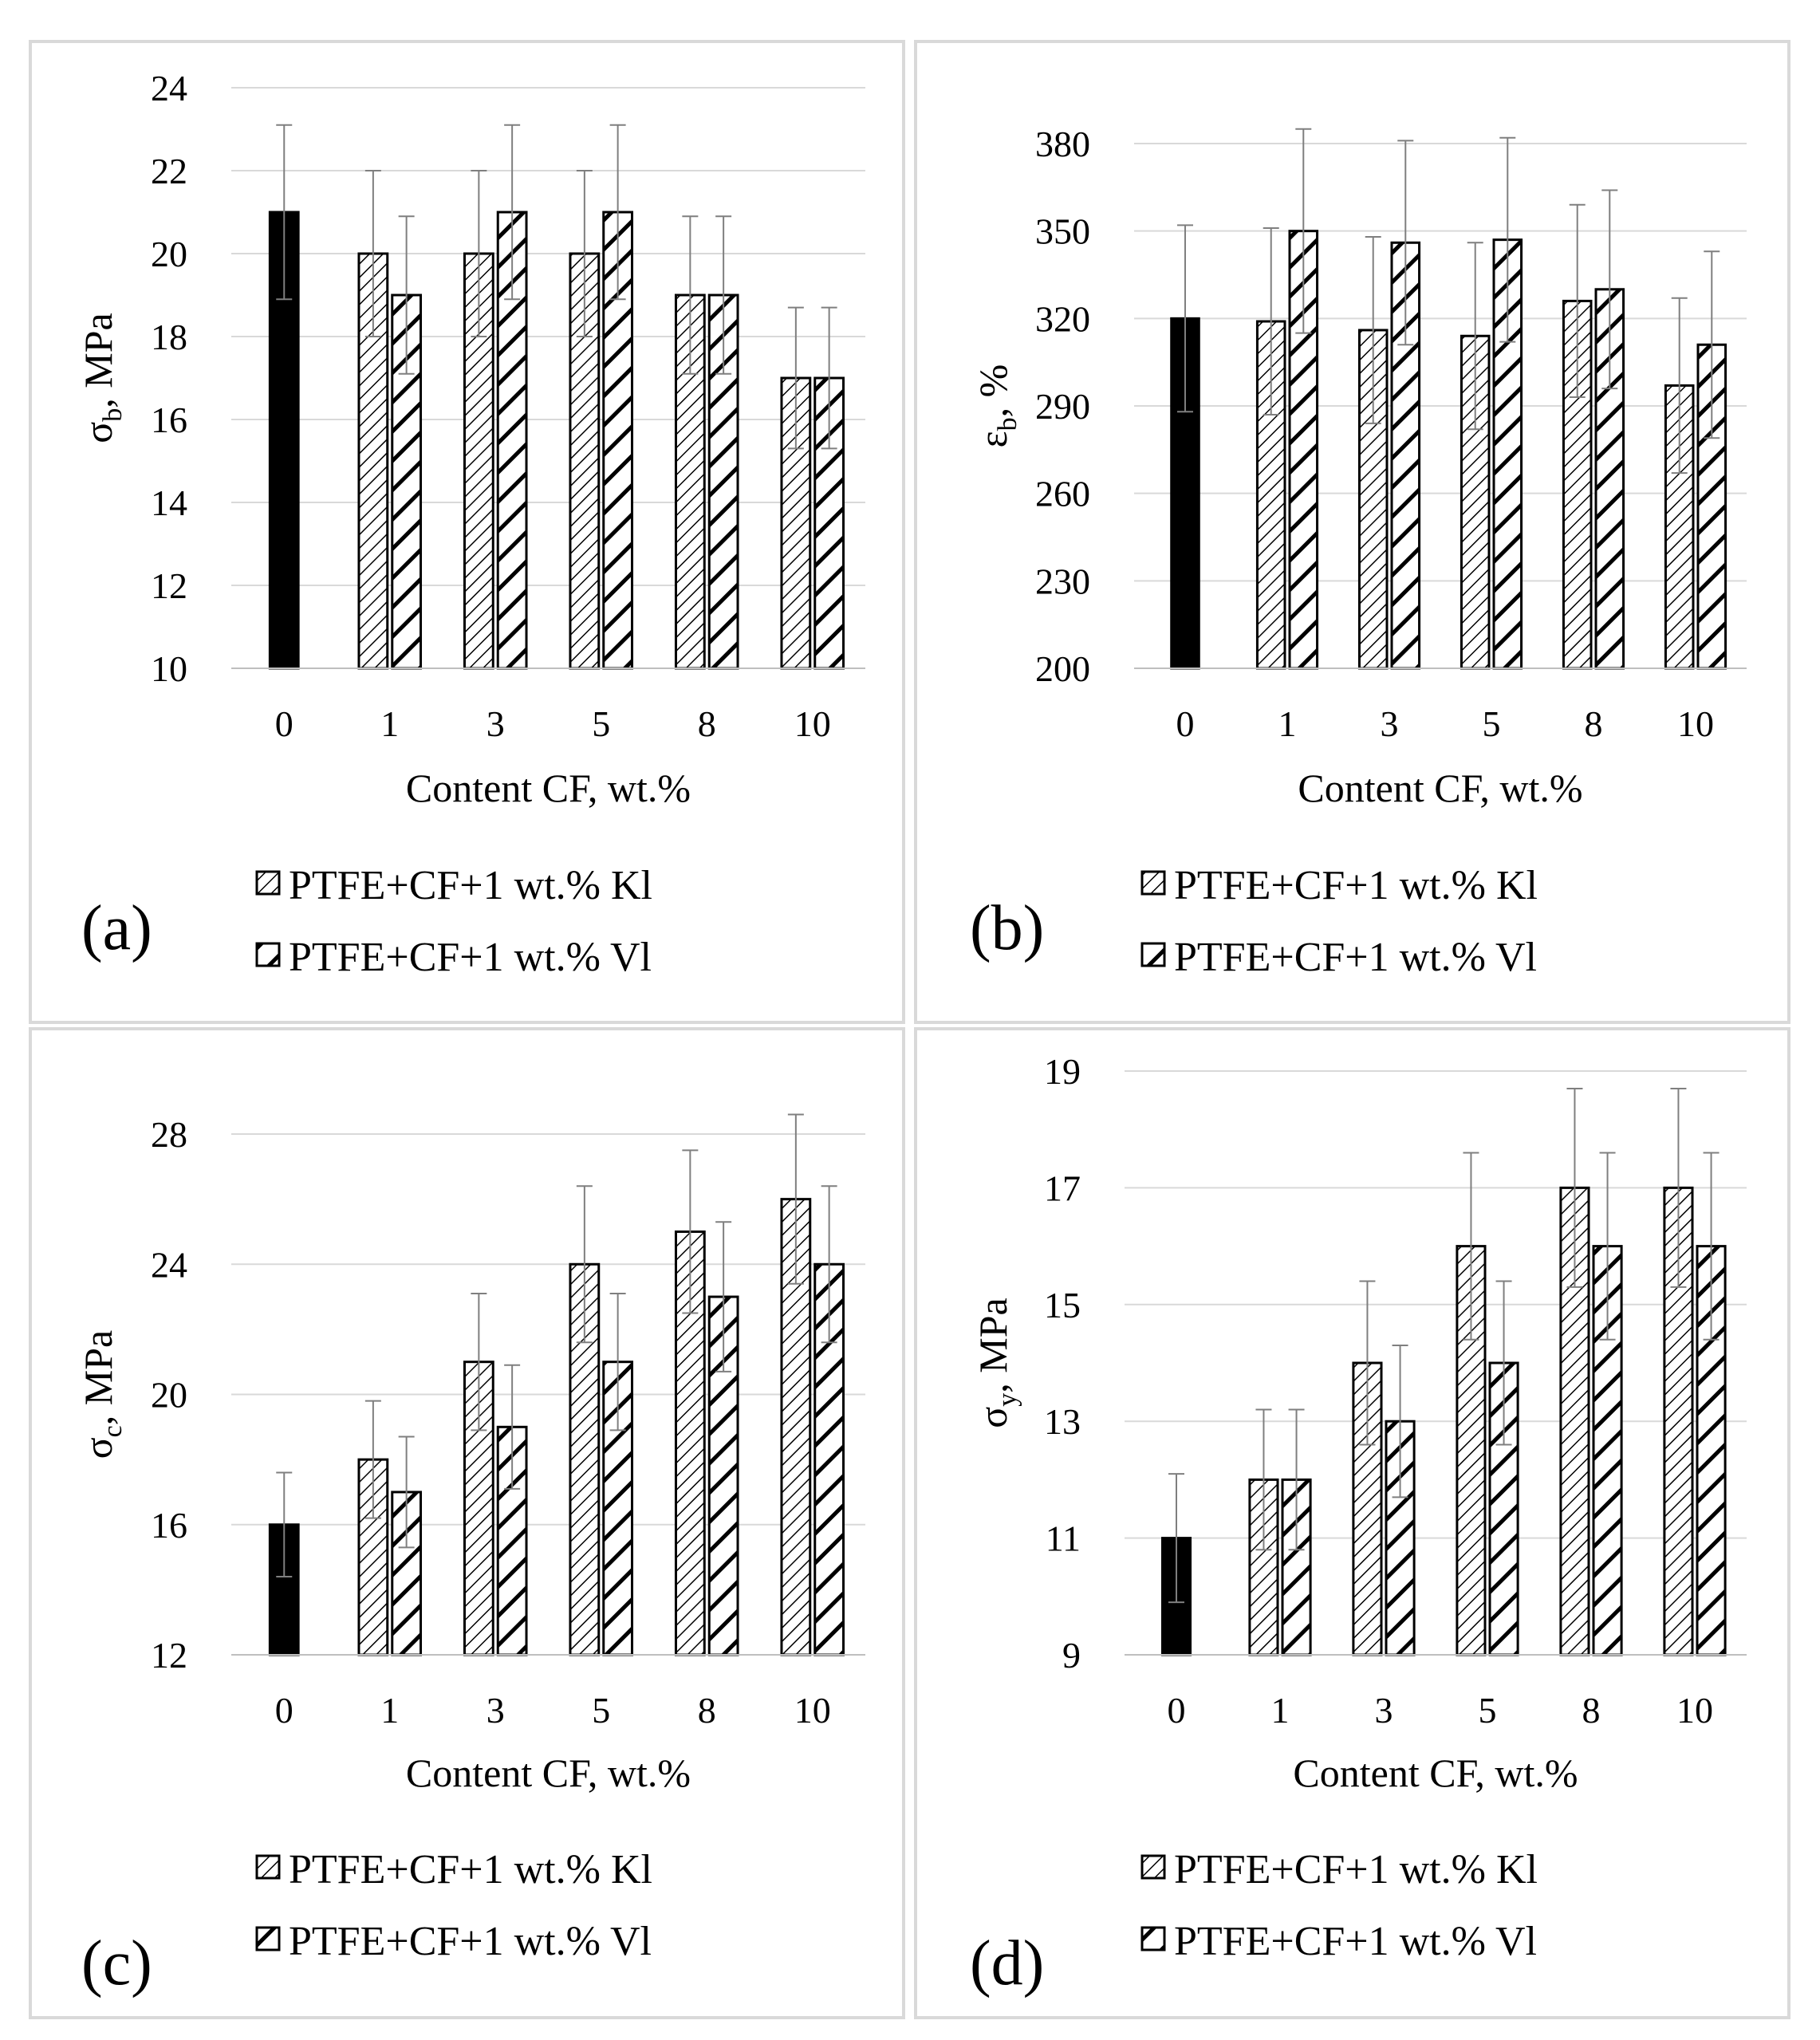 This screenshot has height=2040, width=1820. Describe the element at coordinates (169, 337) in the screenshot. I see `y-tick-label: 18` at that location.